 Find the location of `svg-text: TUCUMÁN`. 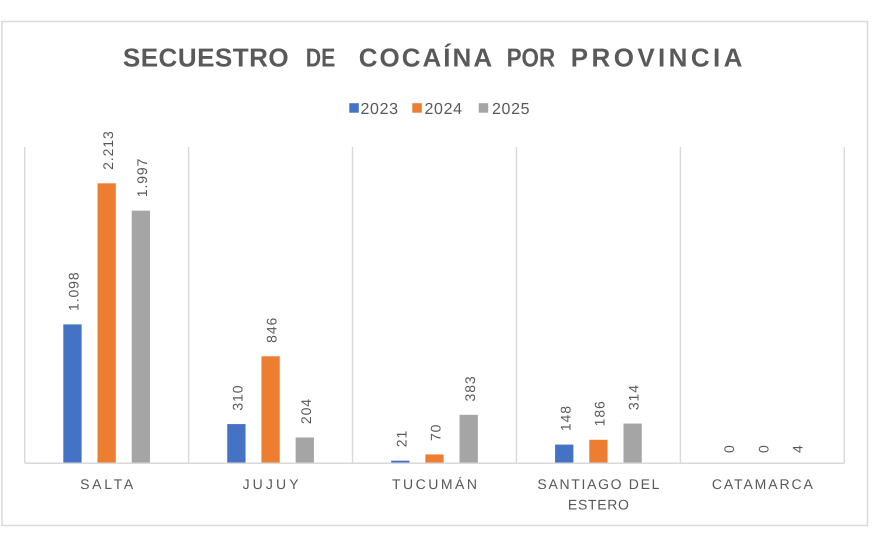

svg-text: TUCUMÁN is located at coordinates (434, 484).